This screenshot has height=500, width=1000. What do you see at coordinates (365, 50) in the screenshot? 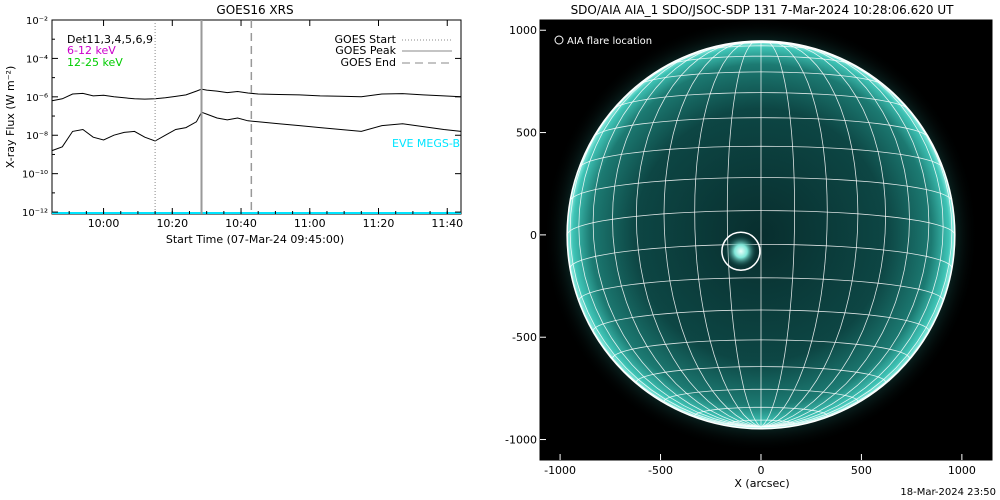
I see `legend-goes-peak: GOES Peak` at bounding box center [365, 50].